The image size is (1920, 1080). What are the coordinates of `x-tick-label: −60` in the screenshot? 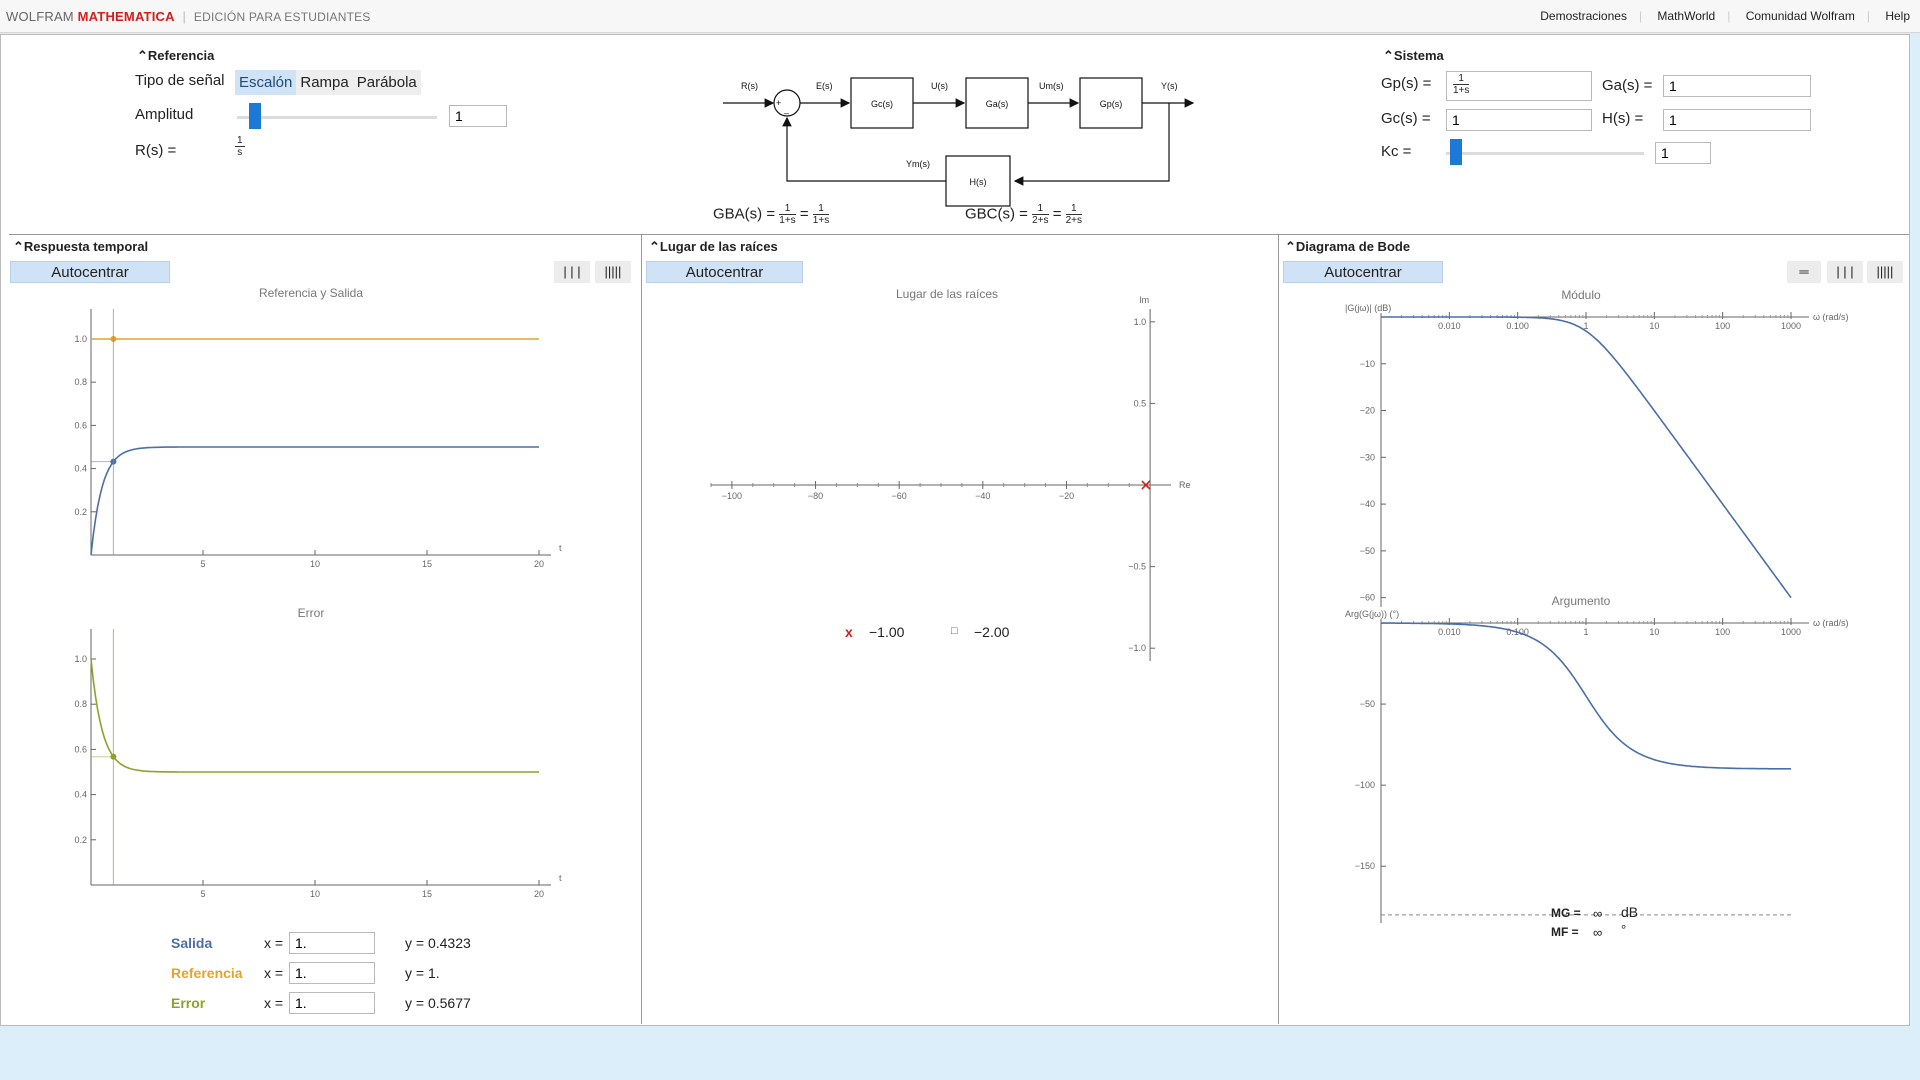 It's located at (899, 496).